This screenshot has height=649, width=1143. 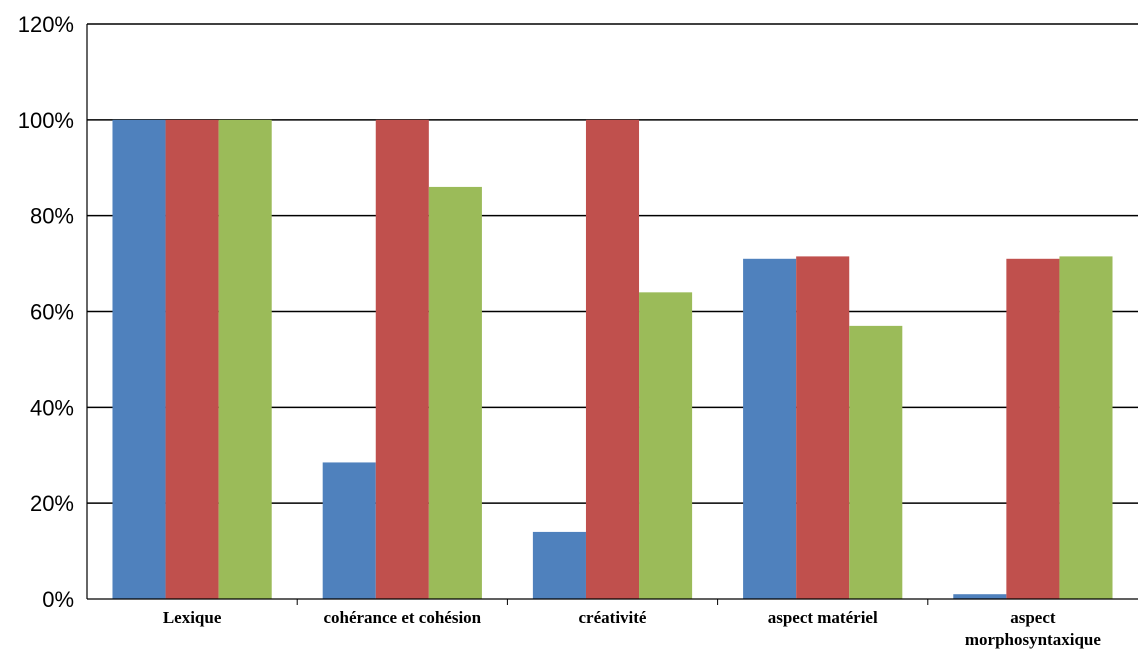 I want to click on y-tick-labels: 0% 20% 40% 60% 80% 100% 120%, so click(x=46, y=312).